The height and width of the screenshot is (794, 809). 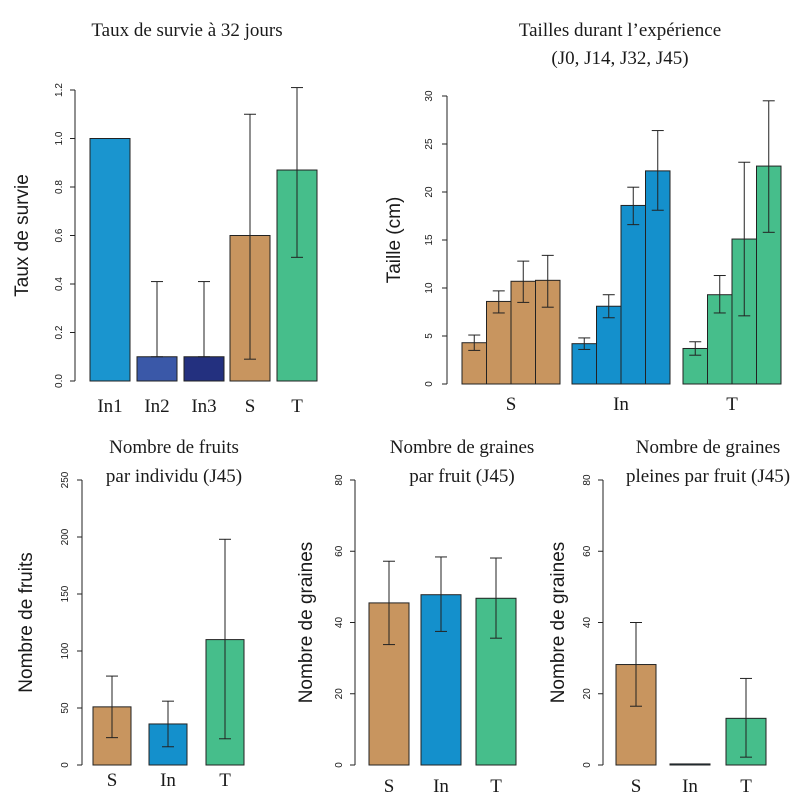 I want to click on y-tick-label: 15, so click(x=429, y=240).